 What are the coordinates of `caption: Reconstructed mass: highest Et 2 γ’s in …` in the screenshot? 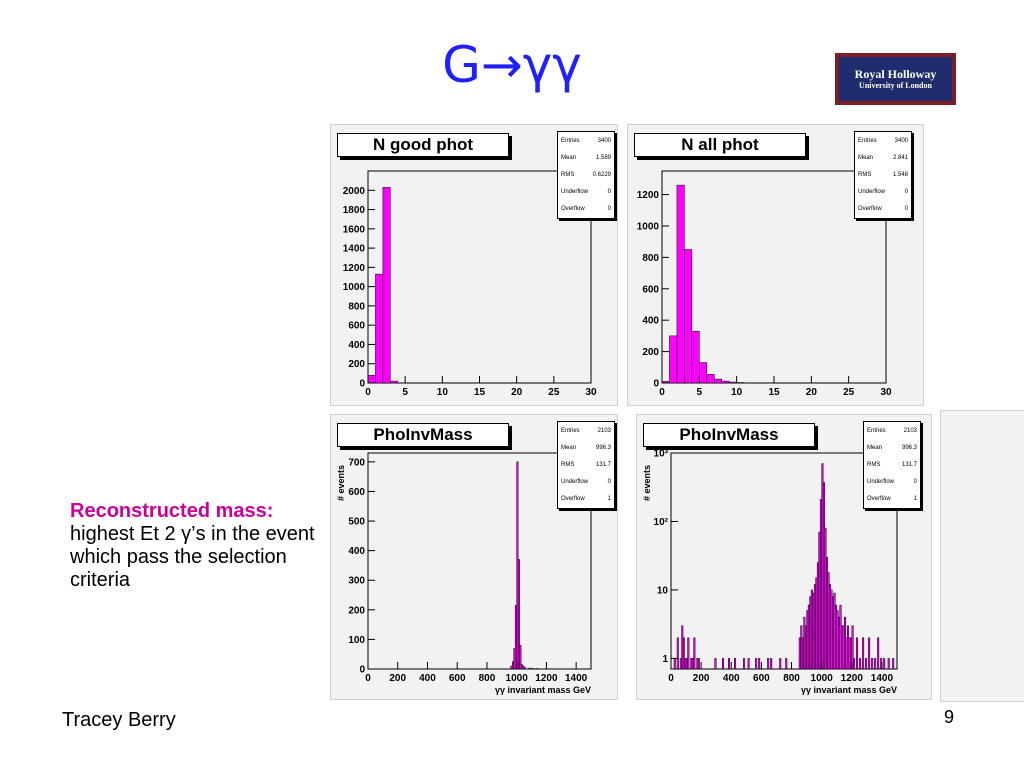 It's located at (205, 546).